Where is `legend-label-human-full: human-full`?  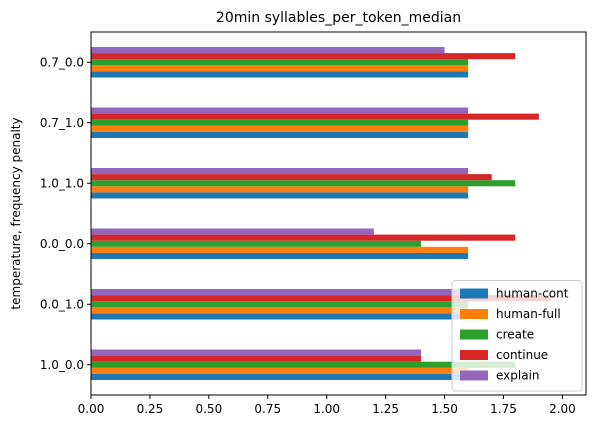 legend-label-human-full: human-full is located at coordinates (528, 314).